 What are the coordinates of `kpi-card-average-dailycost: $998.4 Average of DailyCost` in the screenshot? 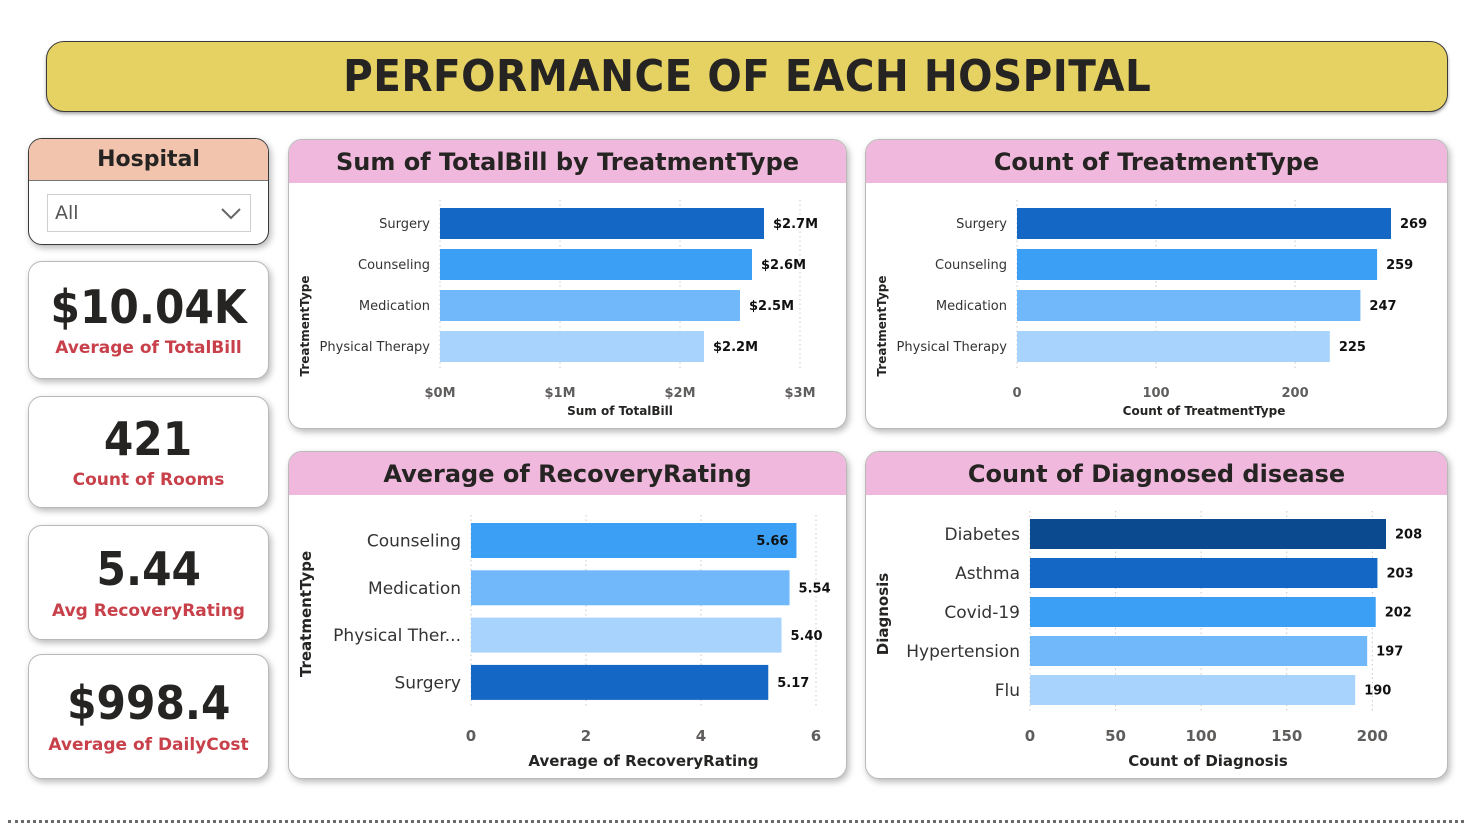 It's located at (148, 716).